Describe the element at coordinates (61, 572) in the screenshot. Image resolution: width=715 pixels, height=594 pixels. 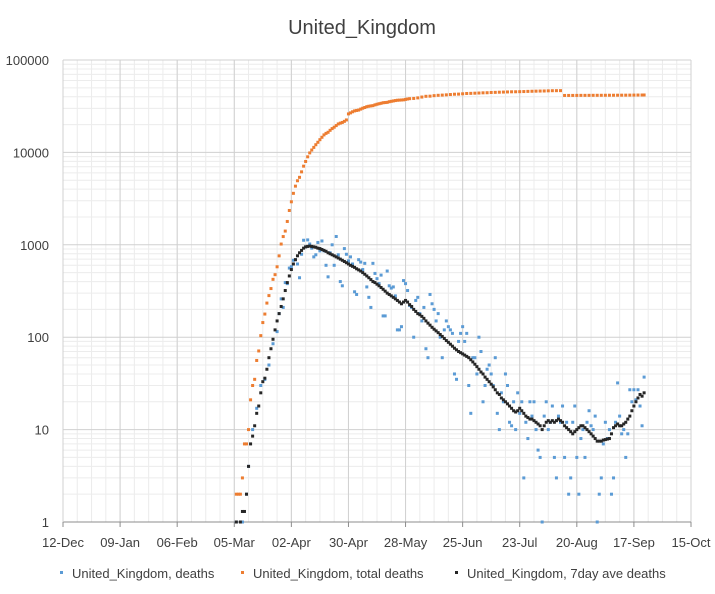
I see `legend-marker` at that location.